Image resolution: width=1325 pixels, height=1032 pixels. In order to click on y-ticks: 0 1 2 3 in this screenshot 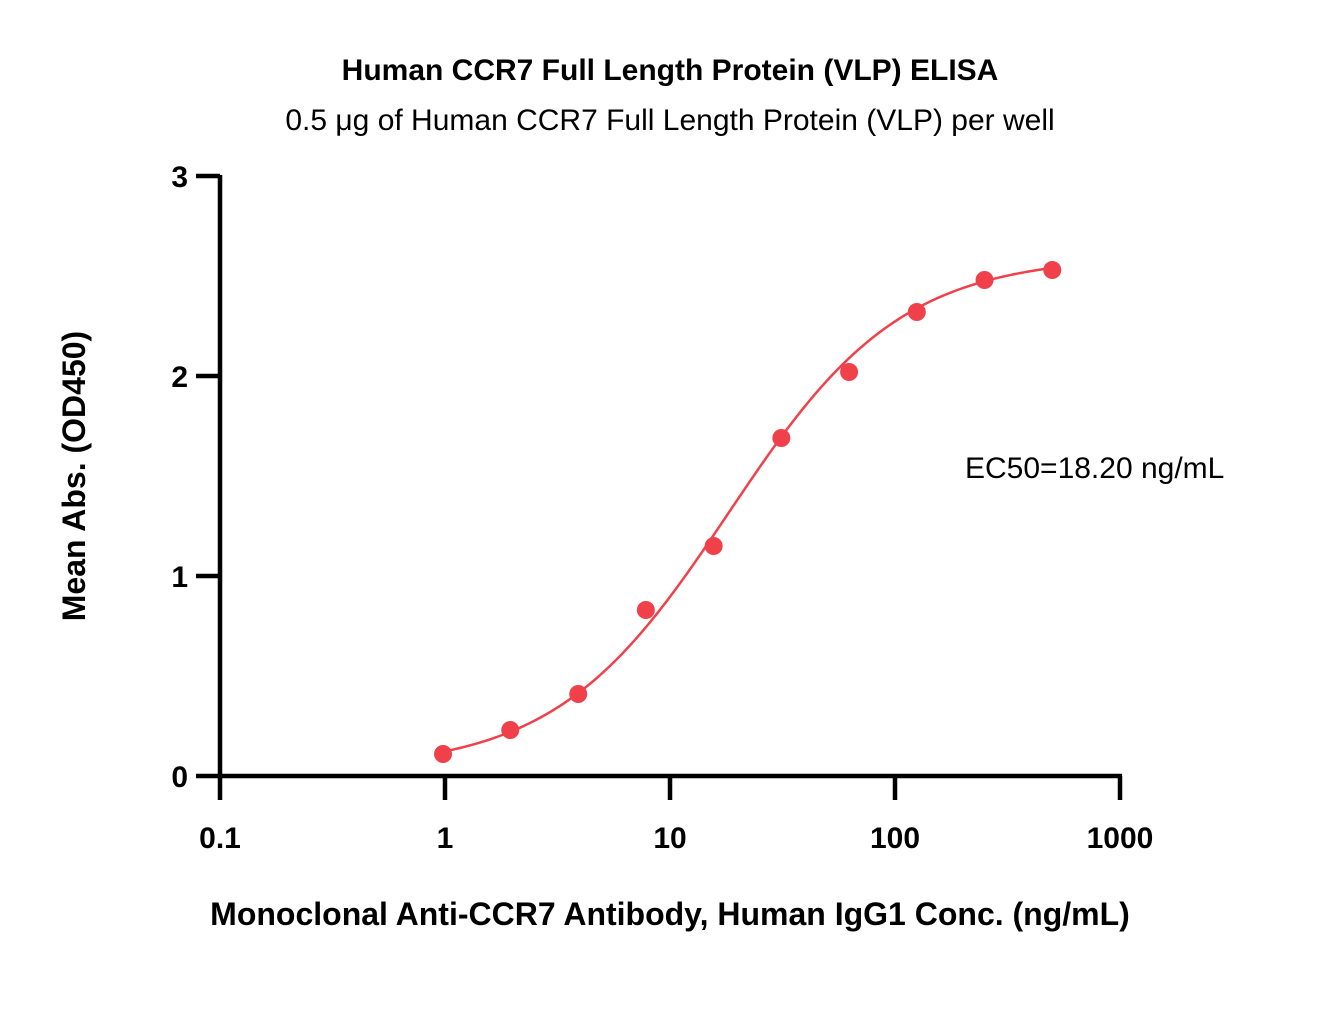, I will do `click(195, 477)`.